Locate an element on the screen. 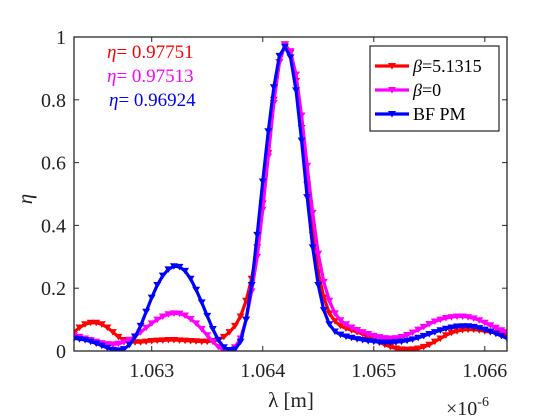  y-tick-label: 0.8 is located at coordinates (53, 101).